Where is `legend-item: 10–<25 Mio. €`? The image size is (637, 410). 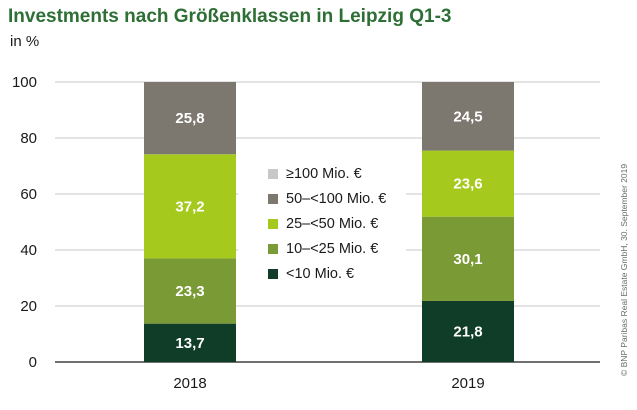
legend-item: 10–<25 Mio. € is located at coordinates (322, 248).